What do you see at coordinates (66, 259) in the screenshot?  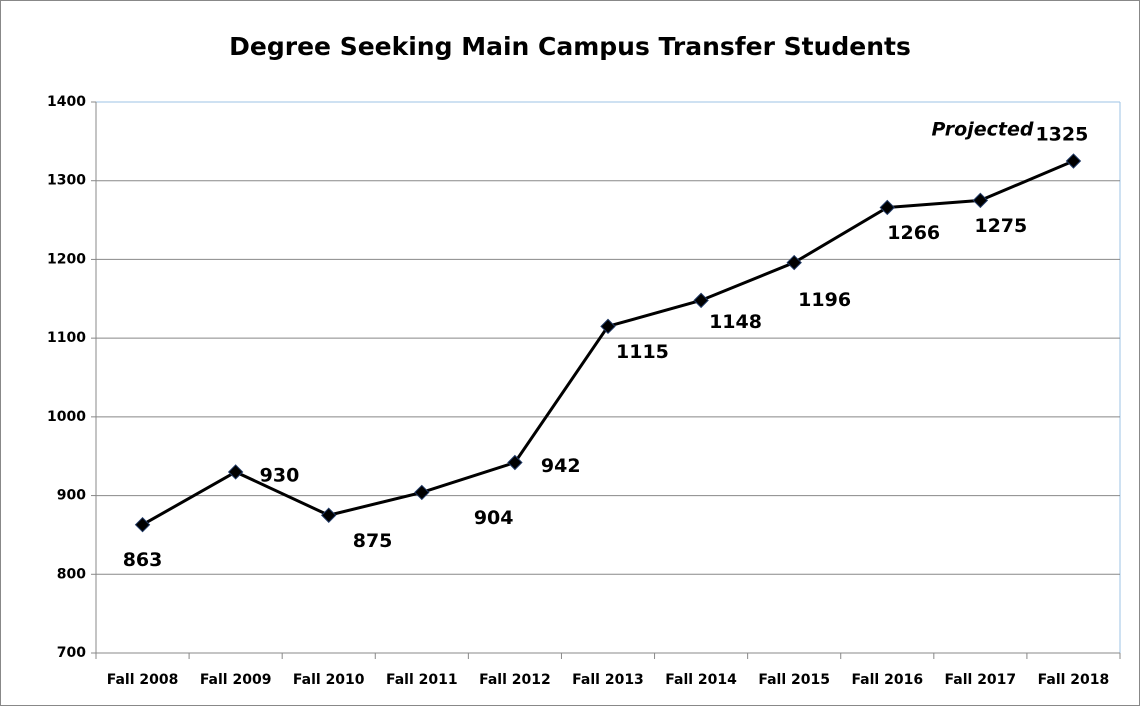 I see `y-tick-label: 1200` at bounding box center [66, 259].